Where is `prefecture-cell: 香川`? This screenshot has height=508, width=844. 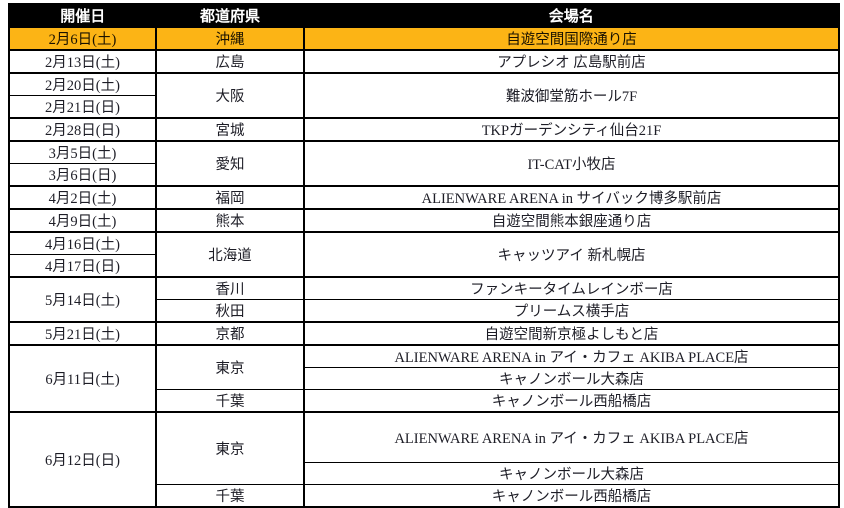
prefecture-cell: 香川 is located at coordinates (229, 288).